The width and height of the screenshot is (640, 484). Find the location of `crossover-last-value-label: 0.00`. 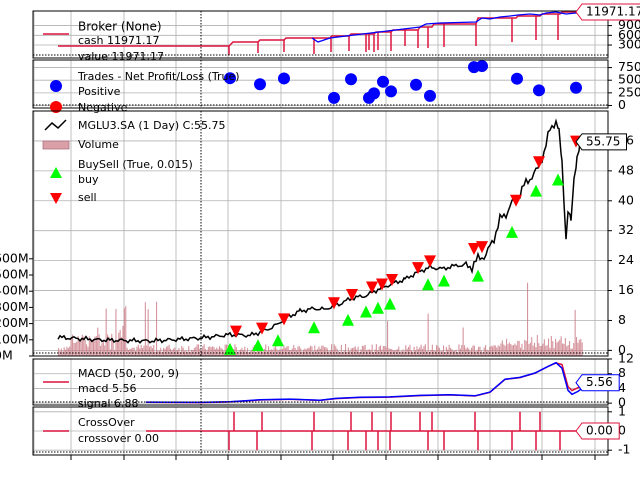

crossover-last-value-label: 0.00 is located at coordinates (599, 431).